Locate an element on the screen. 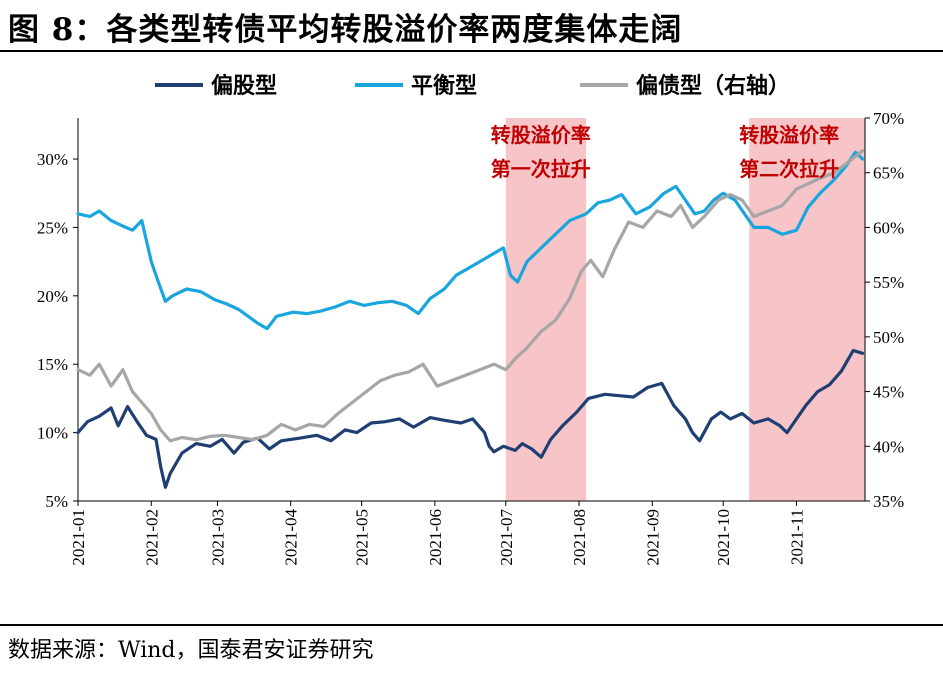 The height and width of the screenshot is (675, 943). x-tick-label: 2021-03 is located at coordinates (217, 537).